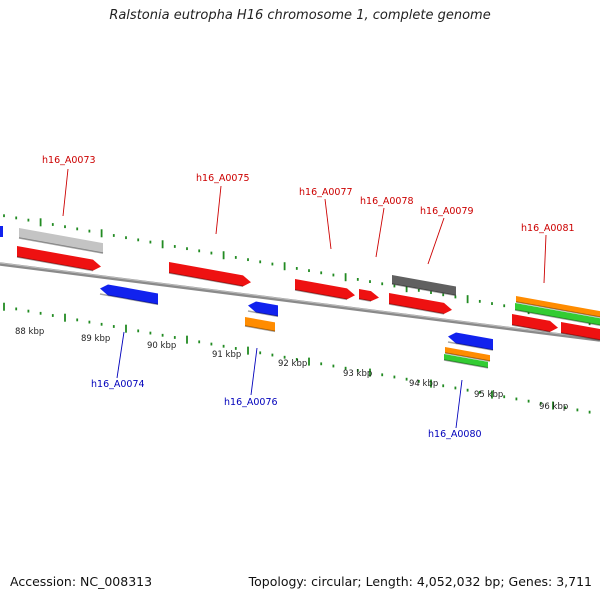 The width and height of the screenshot is (600, 600). What do you see at coordinates (470, 346) in the screenshot?
I see `gene-h16-a0080-shadow` at bounding box center [470, 346].